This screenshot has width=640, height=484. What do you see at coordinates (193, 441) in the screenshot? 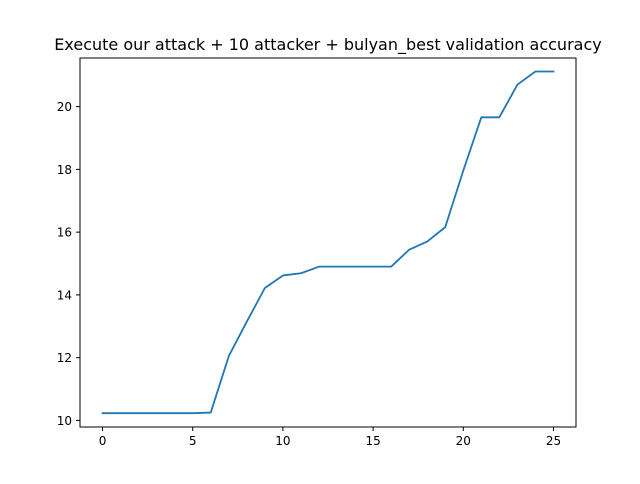
I see `x-tick-label: 5` at bounding box center [193, 441].